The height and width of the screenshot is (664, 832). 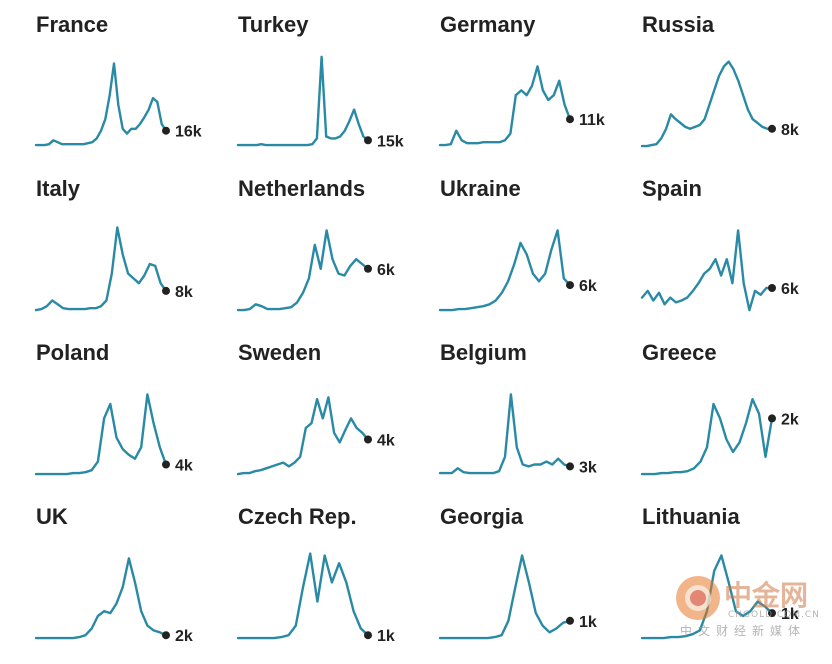 I want to click on chart-svg: 3k, so click(x=517, y=434).